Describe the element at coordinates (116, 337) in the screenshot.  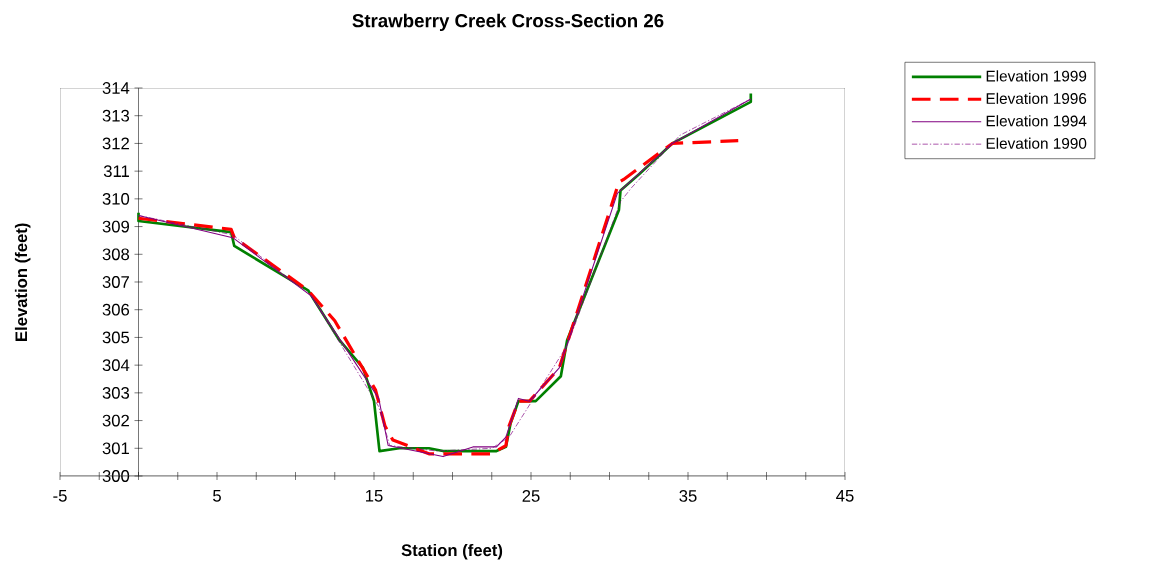
I see `y-tick-label: 305` at that location.